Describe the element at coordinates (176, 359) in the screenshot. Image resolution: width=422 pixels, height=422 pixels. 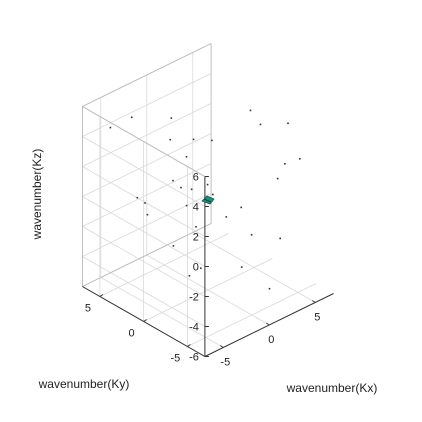
I see `y-tick-label: -5` at that location.